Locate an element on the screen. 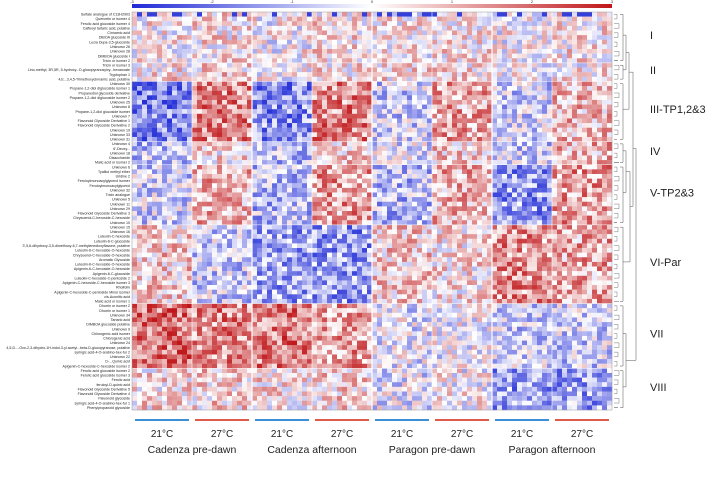 The height and width of the screenshot is (477, 709). row-label: Unknown 29 is located at coordinates (120, 209).